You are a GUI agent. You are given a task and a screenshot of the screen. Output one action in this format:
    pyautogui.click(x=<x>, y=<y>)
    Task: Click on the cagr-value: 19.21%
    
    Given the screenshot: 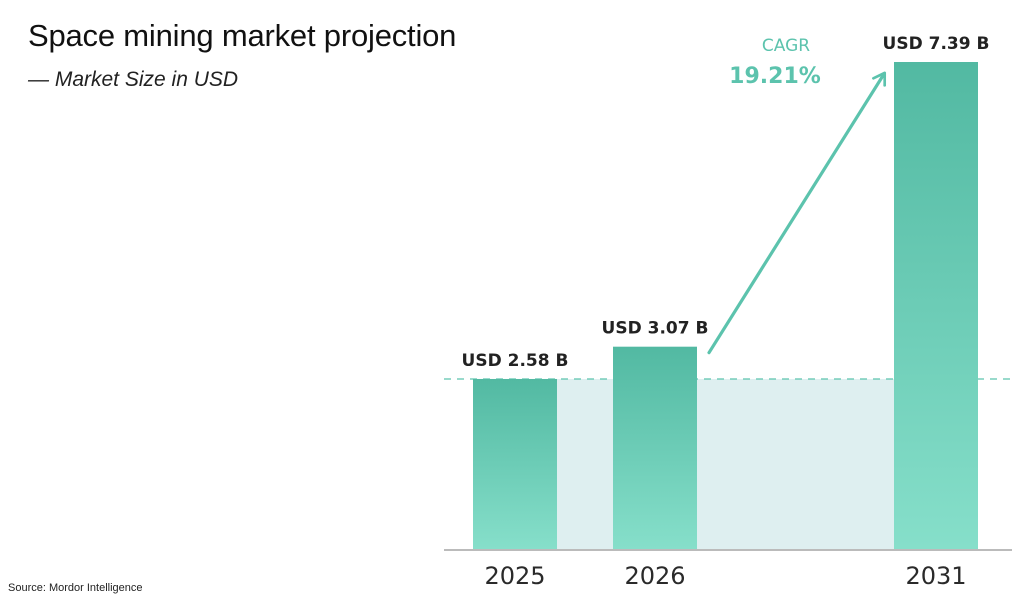 What is the action you would take?
    pyautogui.click(x=775, y=76)
    